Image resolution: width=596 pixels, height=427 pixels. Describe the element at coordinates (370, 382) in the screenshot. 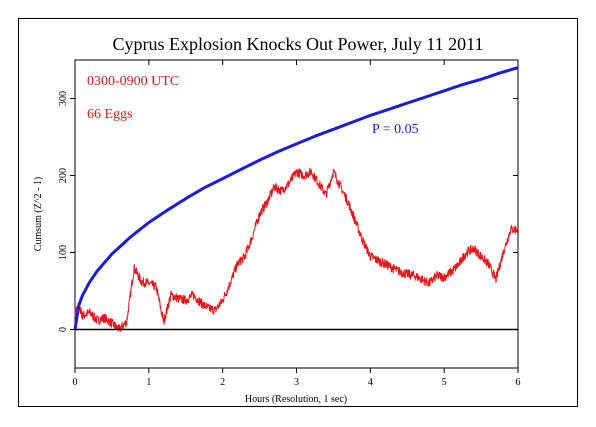

I see `x-tick-label-4: 4` at that location.